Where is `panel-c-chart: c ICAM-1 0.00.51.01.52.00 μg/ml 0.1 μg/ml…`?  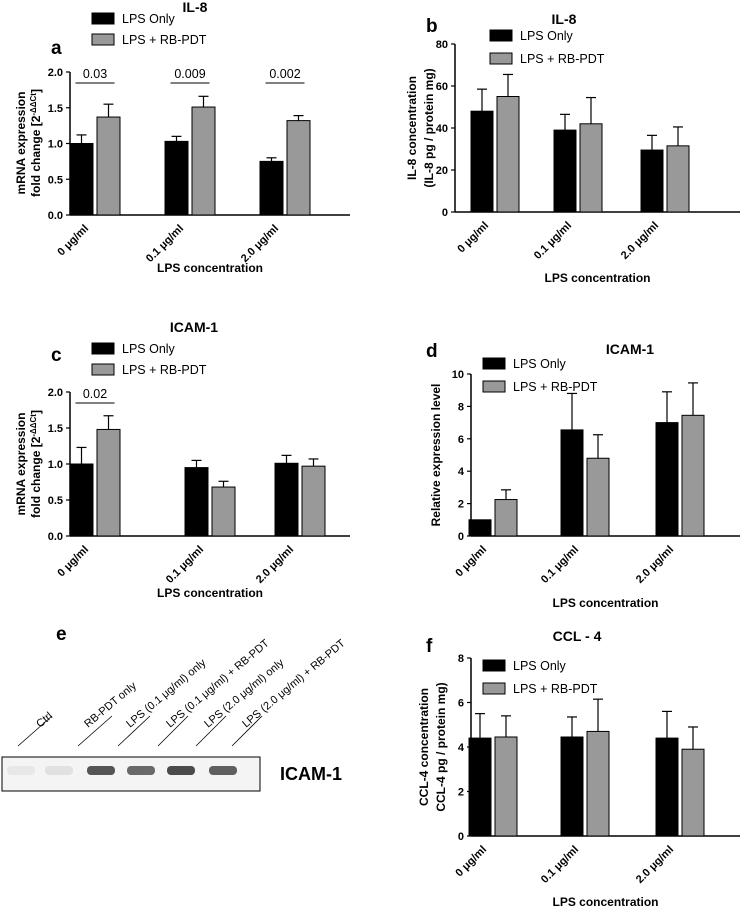 panel-c-chart: c ICAM-1 0.00.51.01.52.00 μg/ml 0.1 μg/ml… is located at coordinates (182, 459).